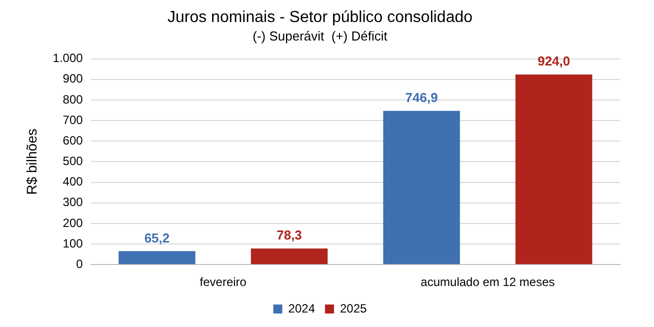 This screenshot has width=654, height=327. I want to click on data-label: 924,0, so click(554, 61).